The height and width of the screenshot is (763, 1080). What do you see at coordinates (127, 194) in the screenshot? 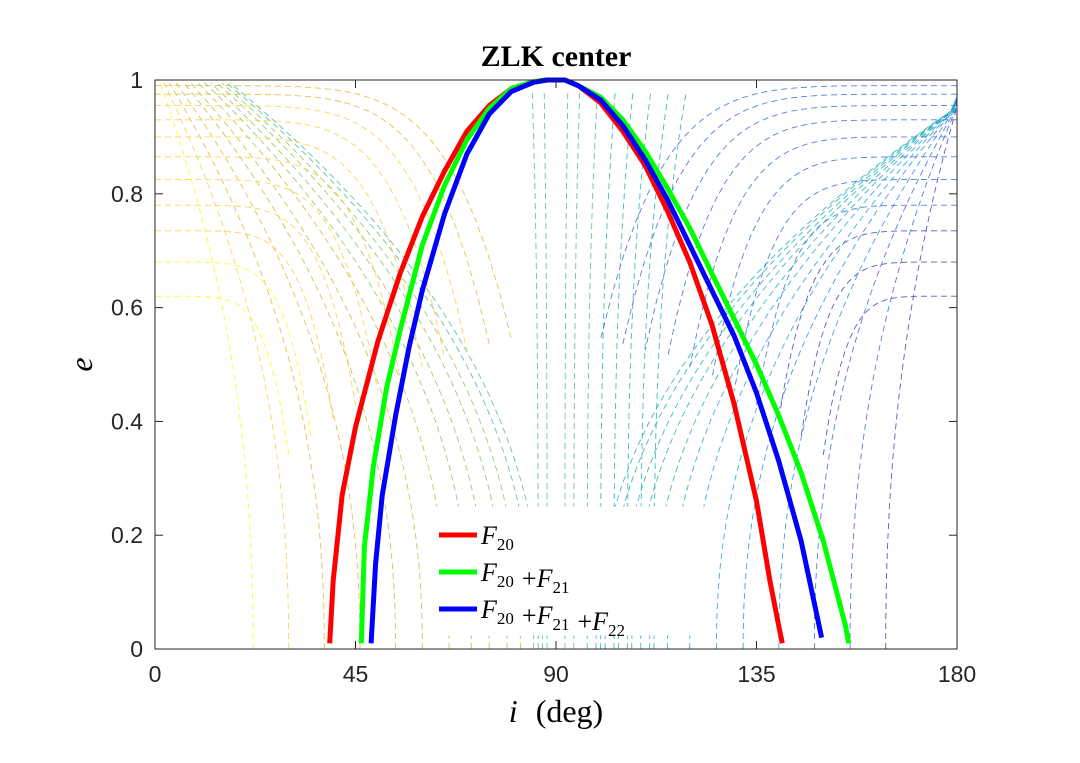
I see `y-tick-label-4: 0.8` at bounding box center [127, 194].